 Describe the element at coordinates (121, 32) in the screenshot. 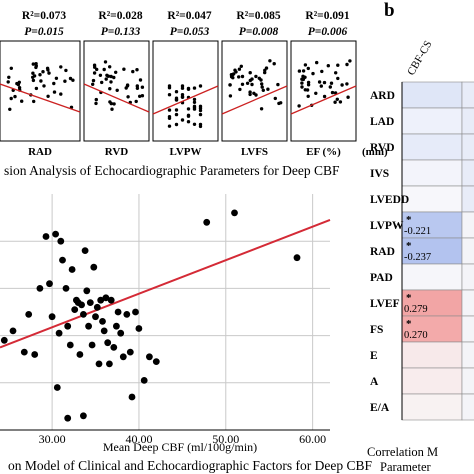

I see `subplot-p-label: P=0.133` at that location.